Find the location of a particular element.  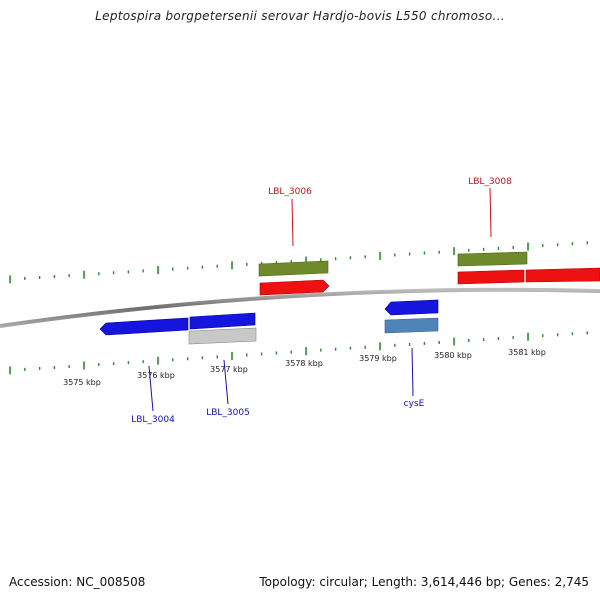

gene-LBL_3006-cds-olive is located at coordinates (293, 268).